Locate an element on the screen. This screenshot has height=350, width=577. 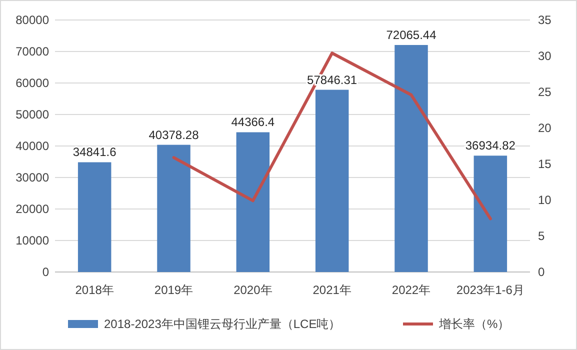
xtick: 2020年 is located at coordinates (253, 290).